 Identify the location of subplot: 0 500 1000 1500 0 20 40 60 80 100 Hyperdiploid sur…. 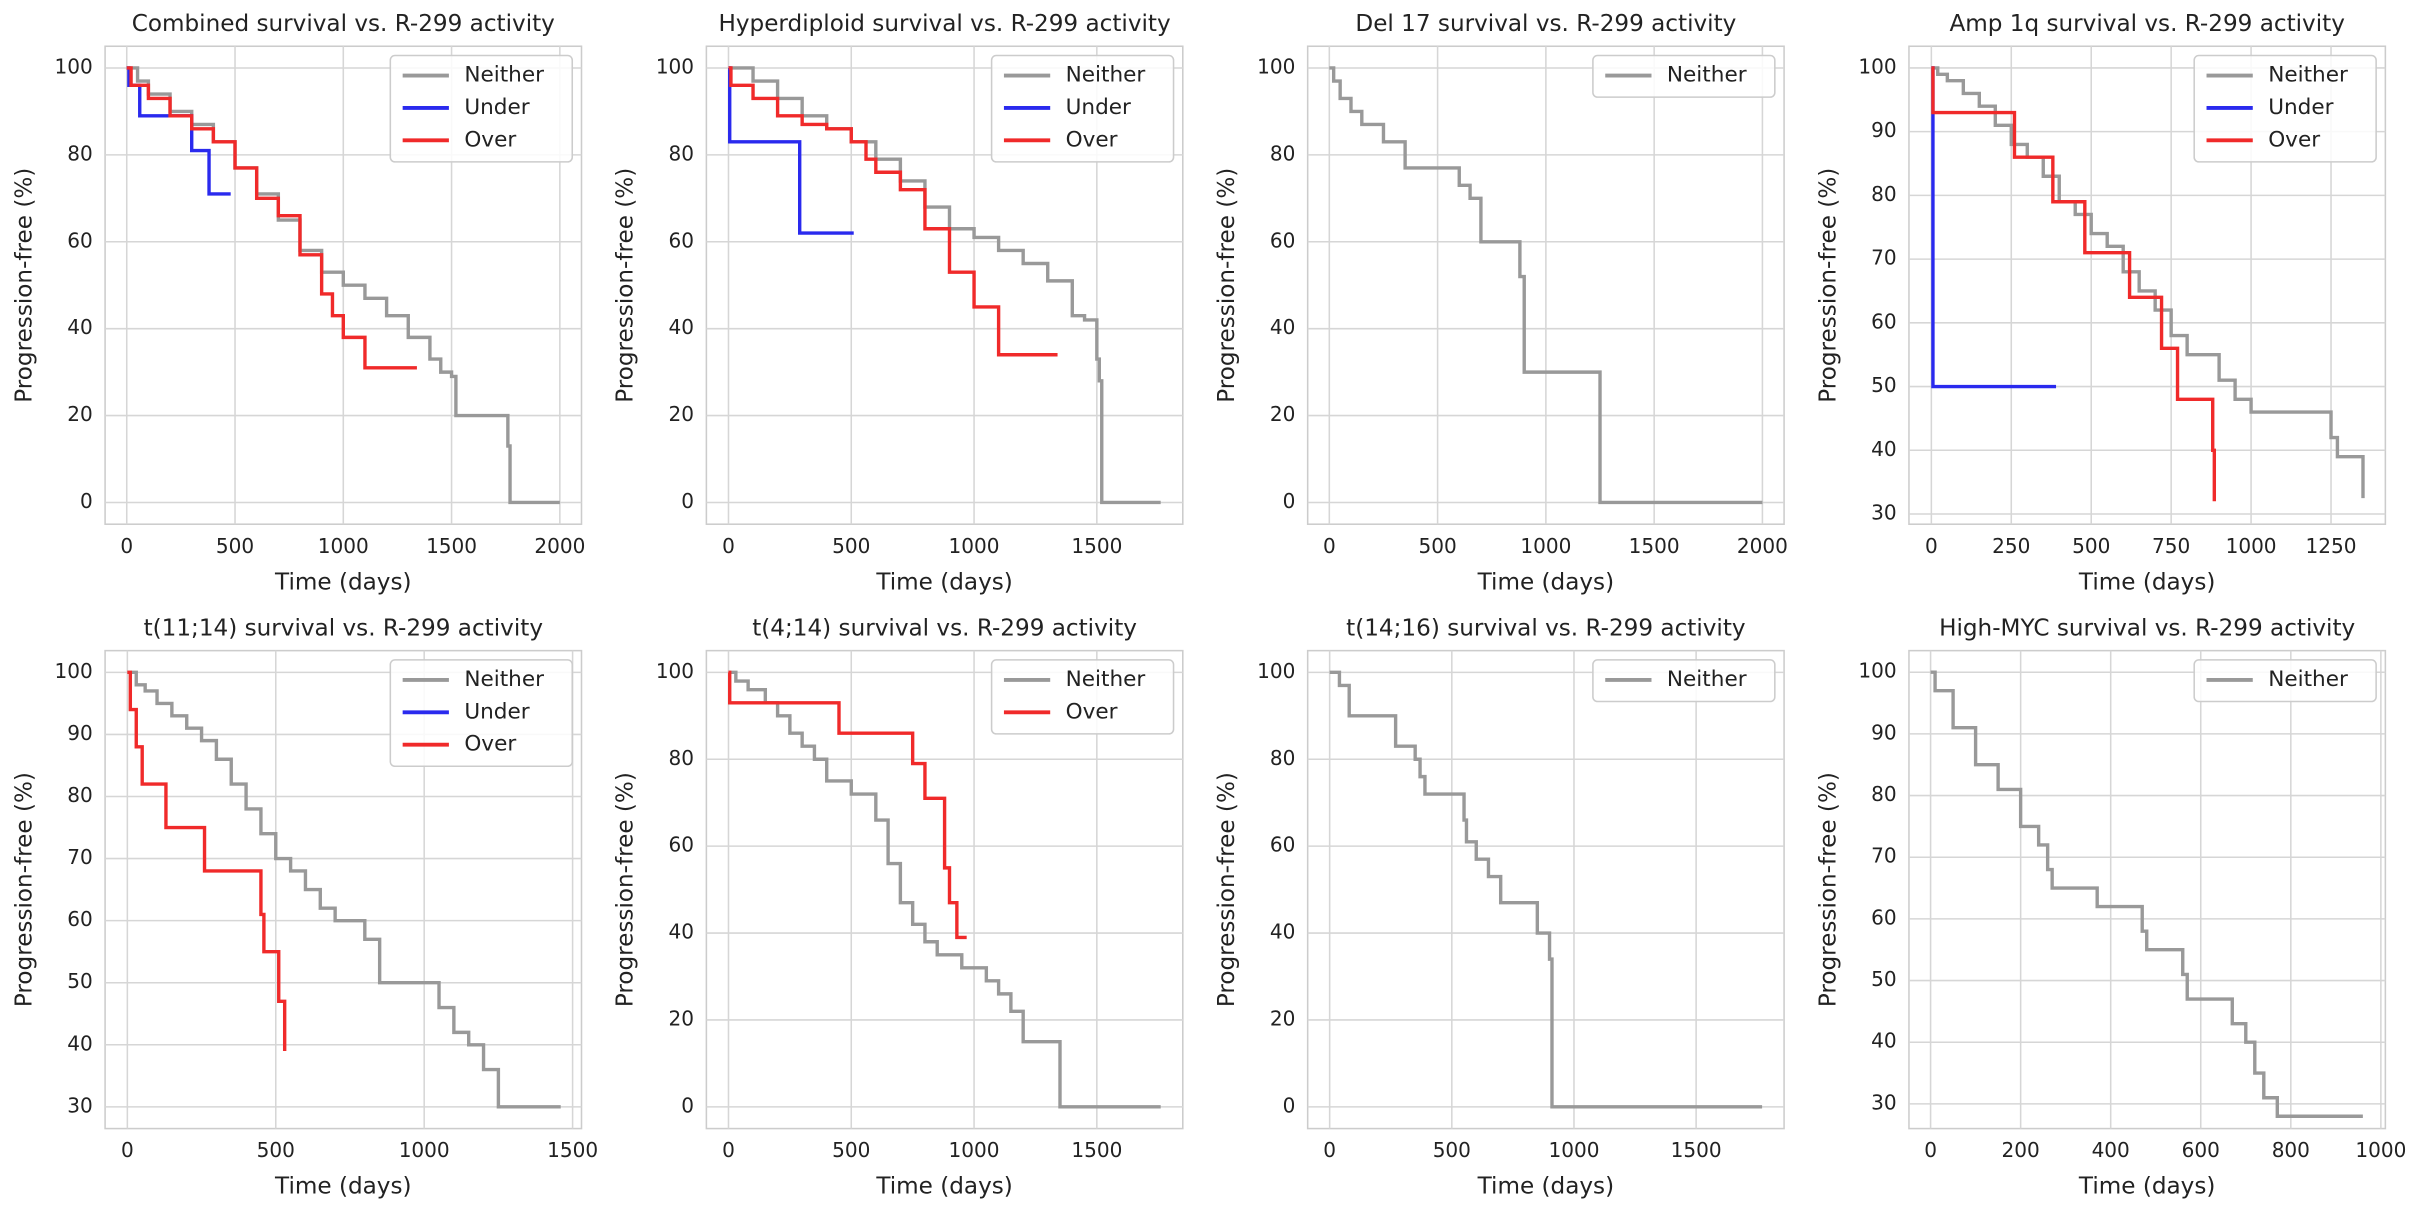
(898, 303).